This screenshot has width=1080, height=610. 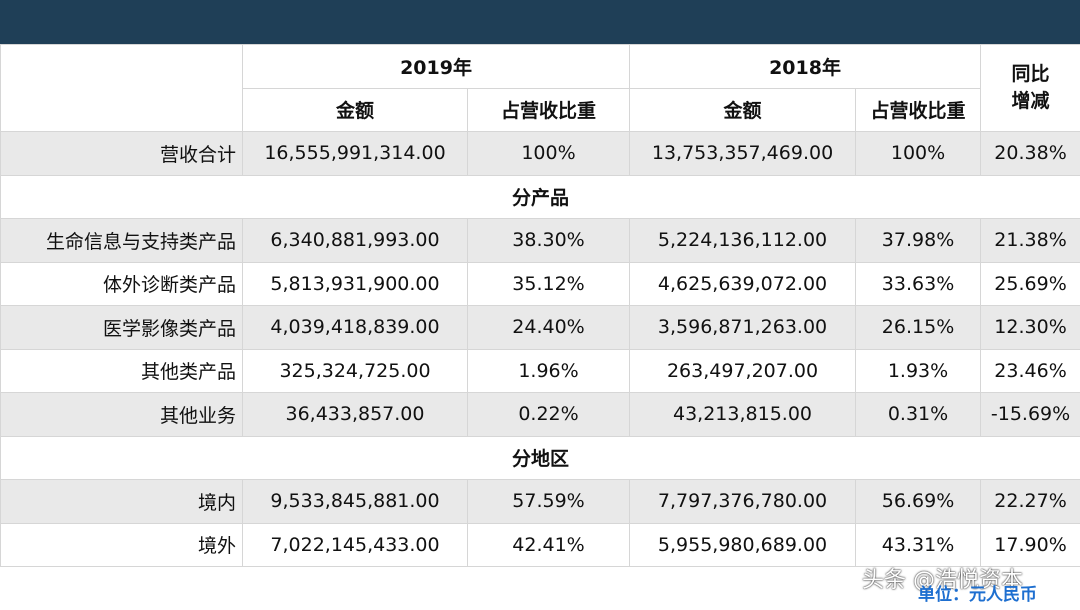 What do you see at coordinates (540, 22) in the screenshot?
I see `top-bar` at bounding box center [540, 22].